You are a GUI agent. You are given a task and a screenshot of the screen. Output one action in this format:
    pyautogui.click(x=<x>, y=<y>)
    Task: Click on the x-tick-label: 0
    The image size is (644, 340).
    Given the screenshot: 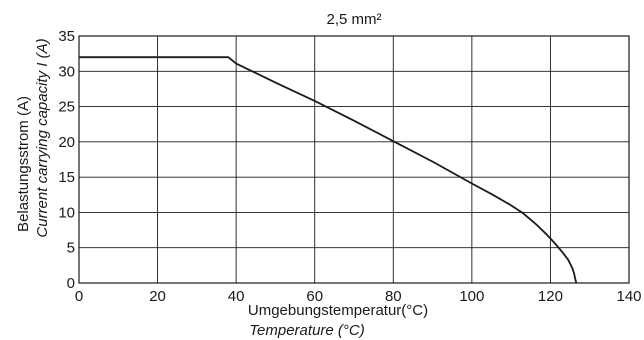 What is the action you would take?
    pyautogui.click(x=79, y=296)
    